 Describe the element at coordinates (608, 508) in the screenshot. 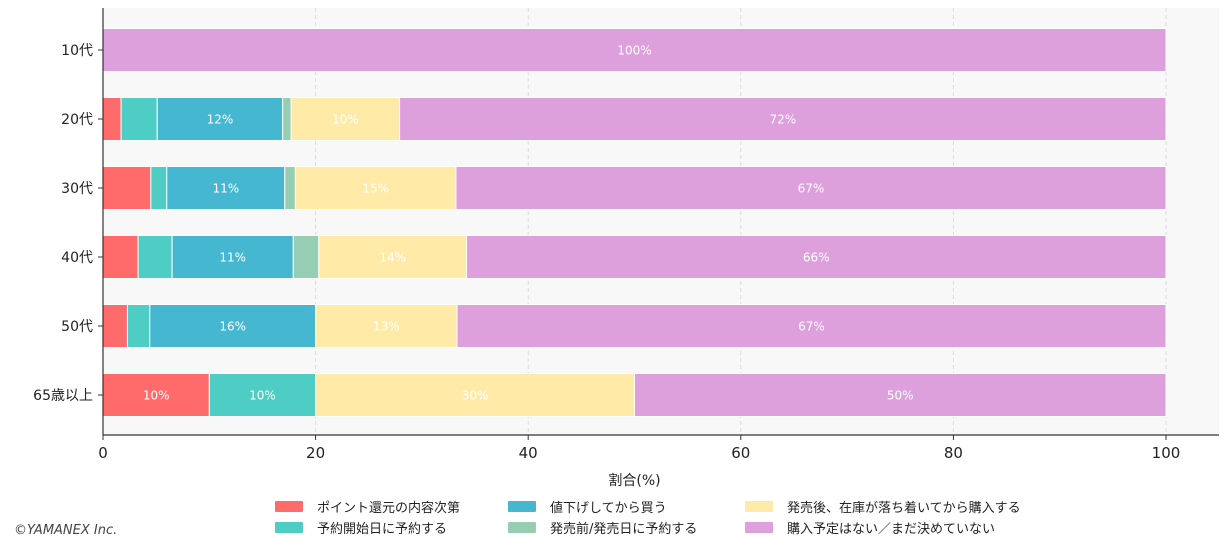

I see `legend-label: 値下げしてから買う` at that location.